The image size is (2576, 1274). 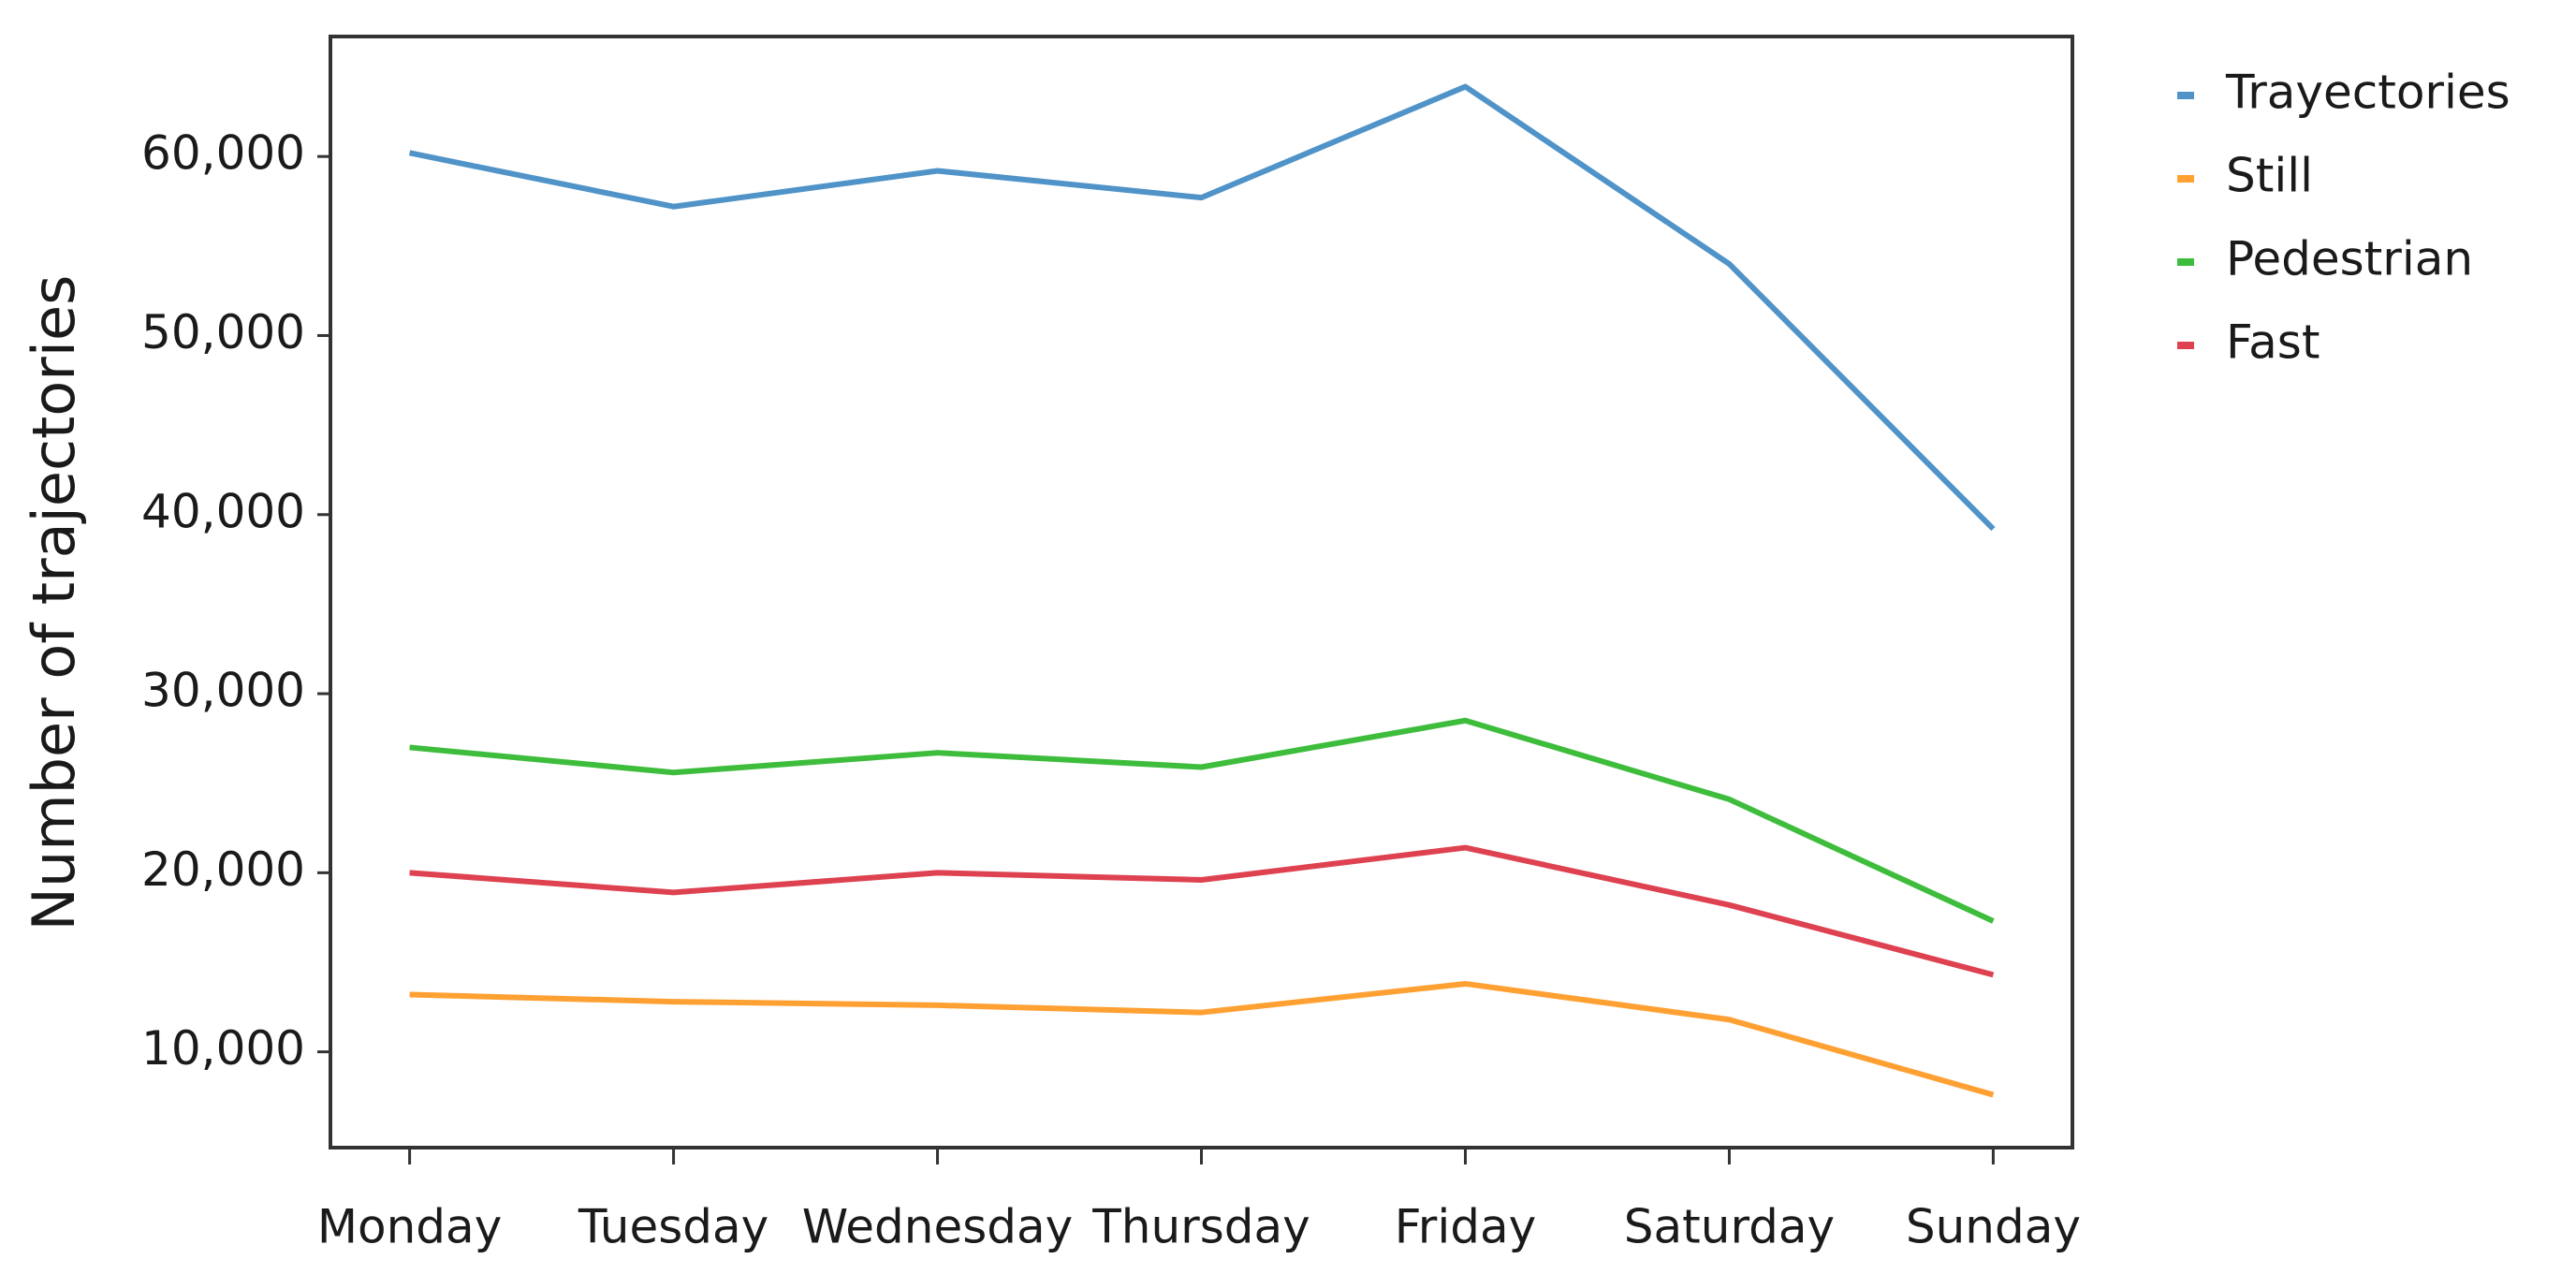 I want to click on y-tick-label: 50,000, so click(x=223, y=332).